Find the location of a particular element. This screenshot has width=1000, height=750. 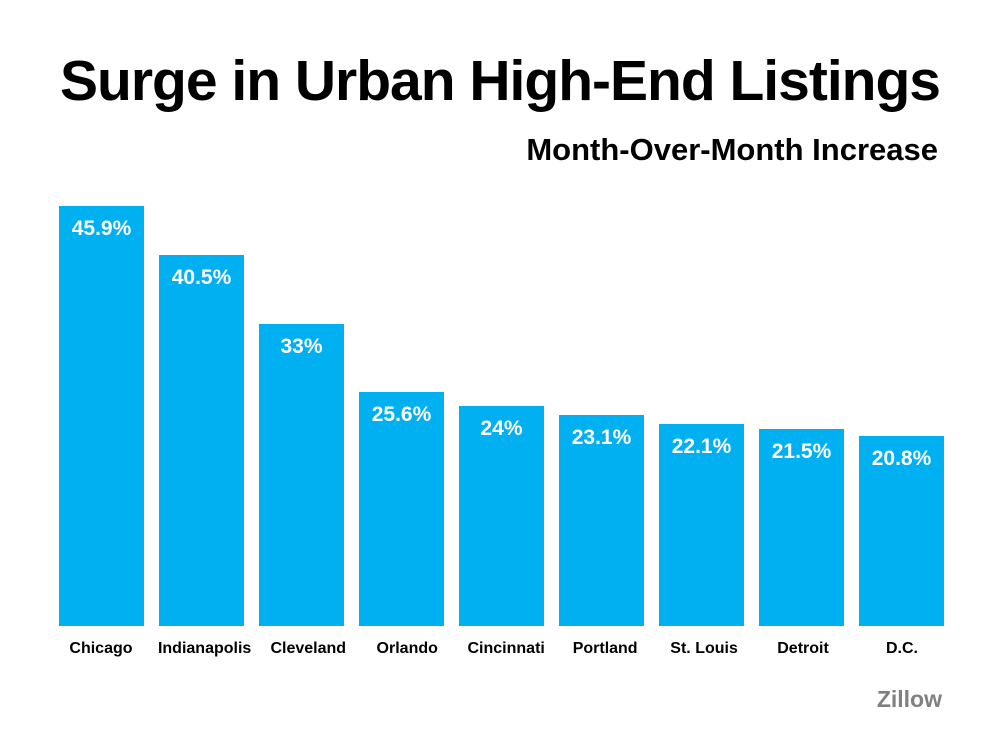

bar-cleveland: 33% is located at coordinates (301, 475).